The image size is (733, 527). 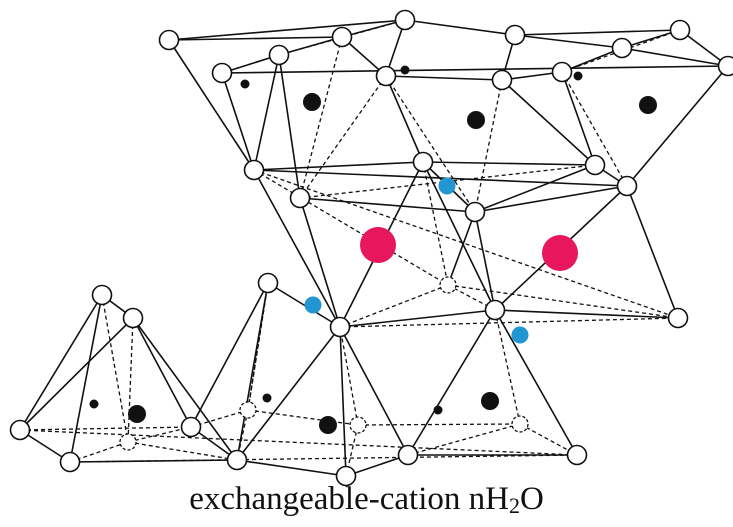 I want to click on caption-suffix: O, so click(x=532, y=499).